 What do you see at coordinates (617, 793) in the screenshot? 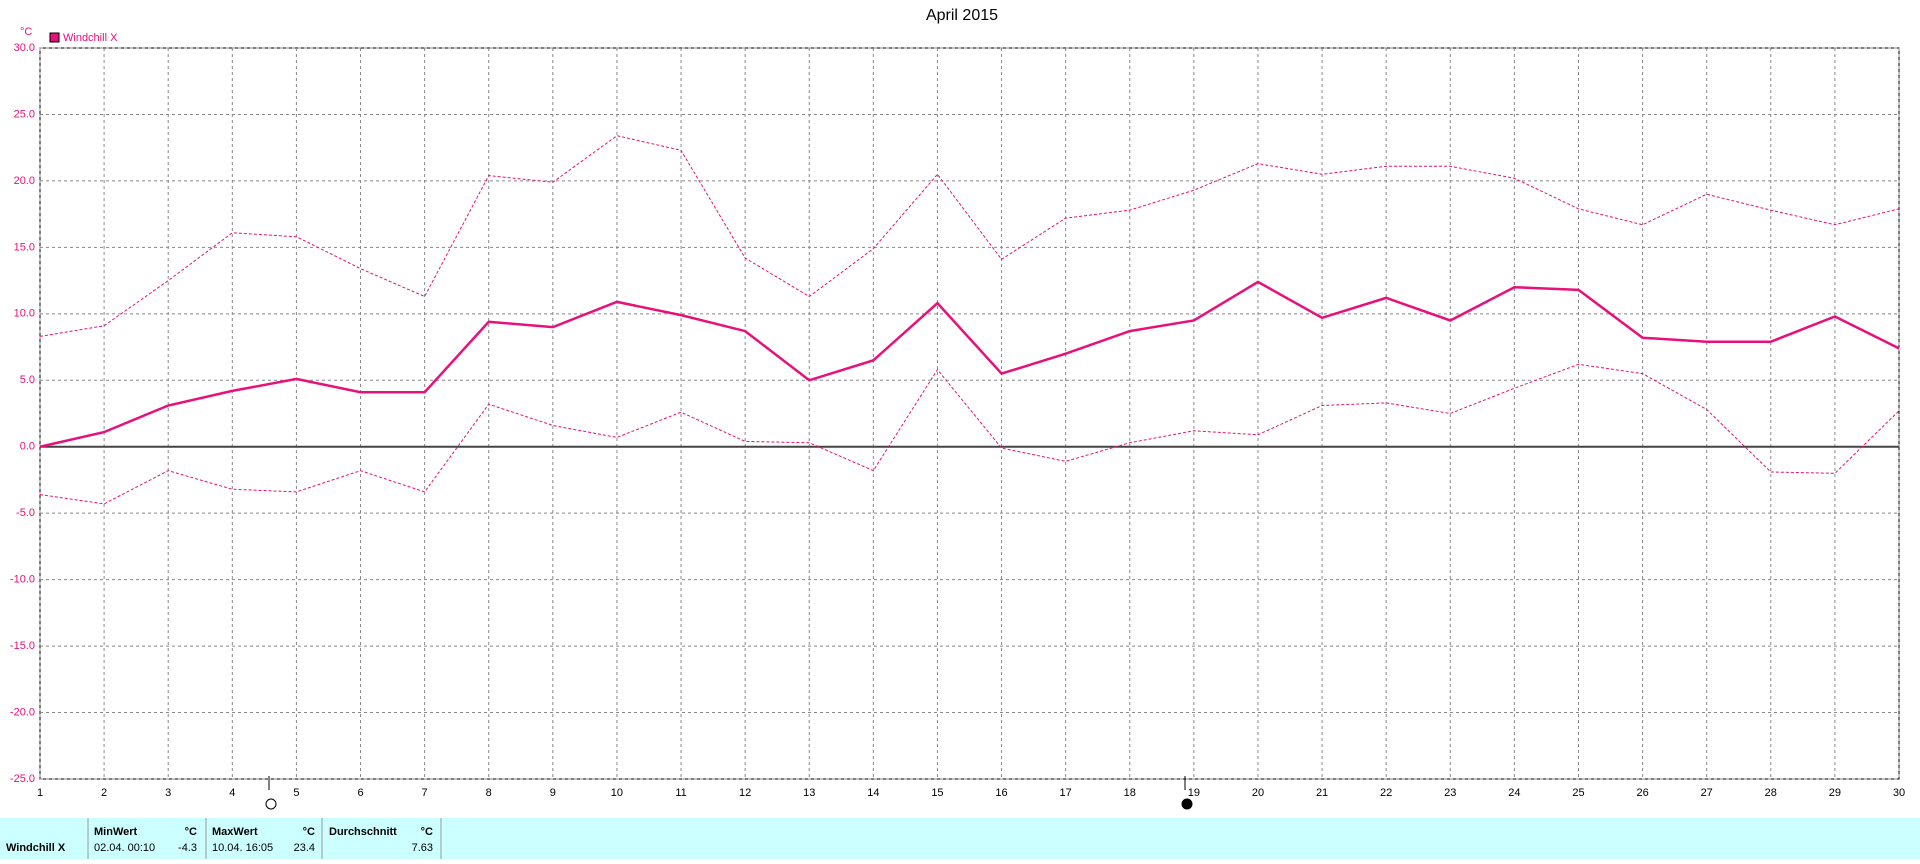
I see `x-tick-label: 10` at bounding box center [617, 793].